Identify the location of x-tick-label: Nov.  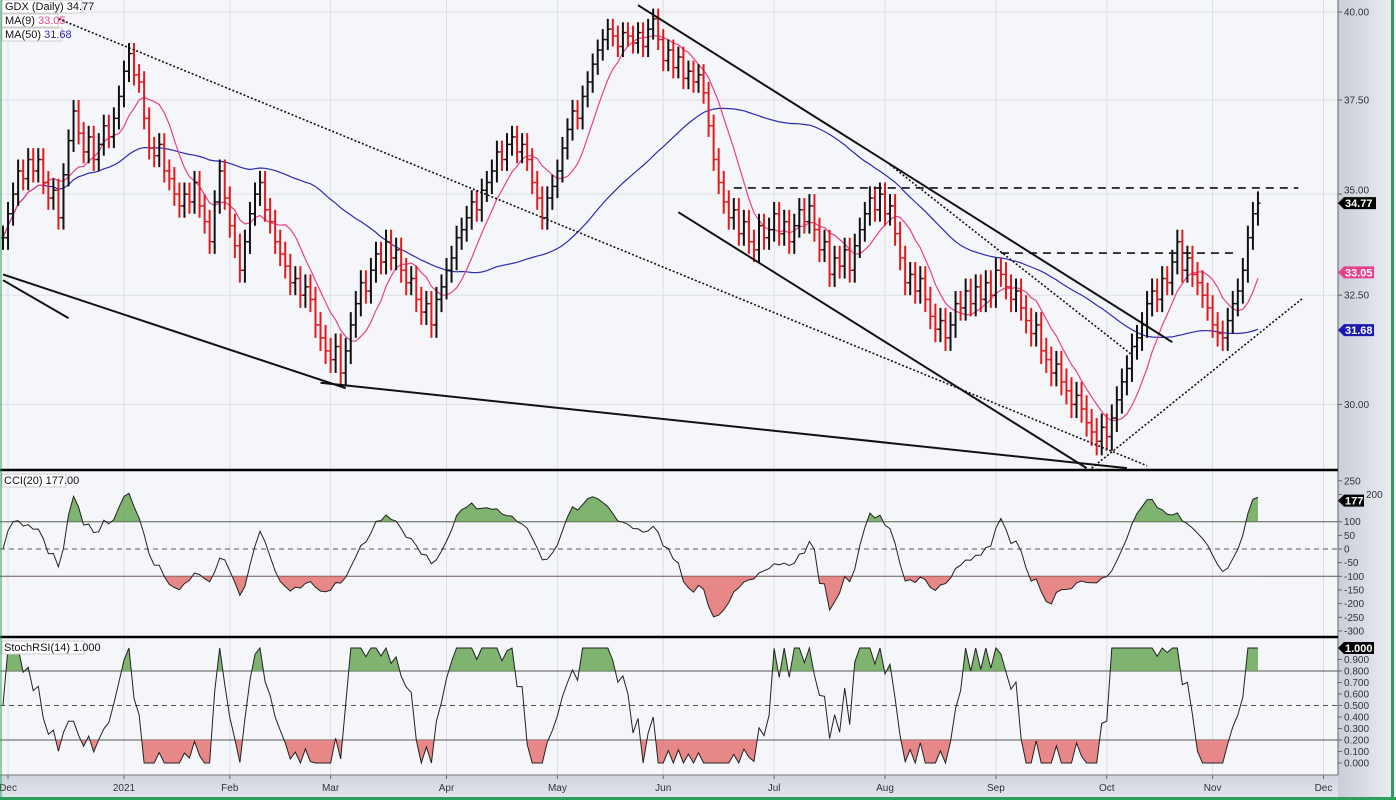
(1213, 788).